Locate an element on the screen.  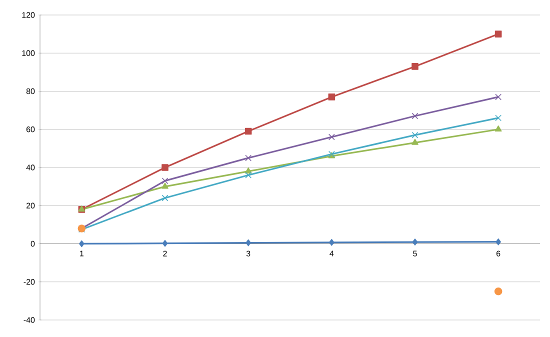
y-tick-label: 60 is located at coordinates (30, 129).